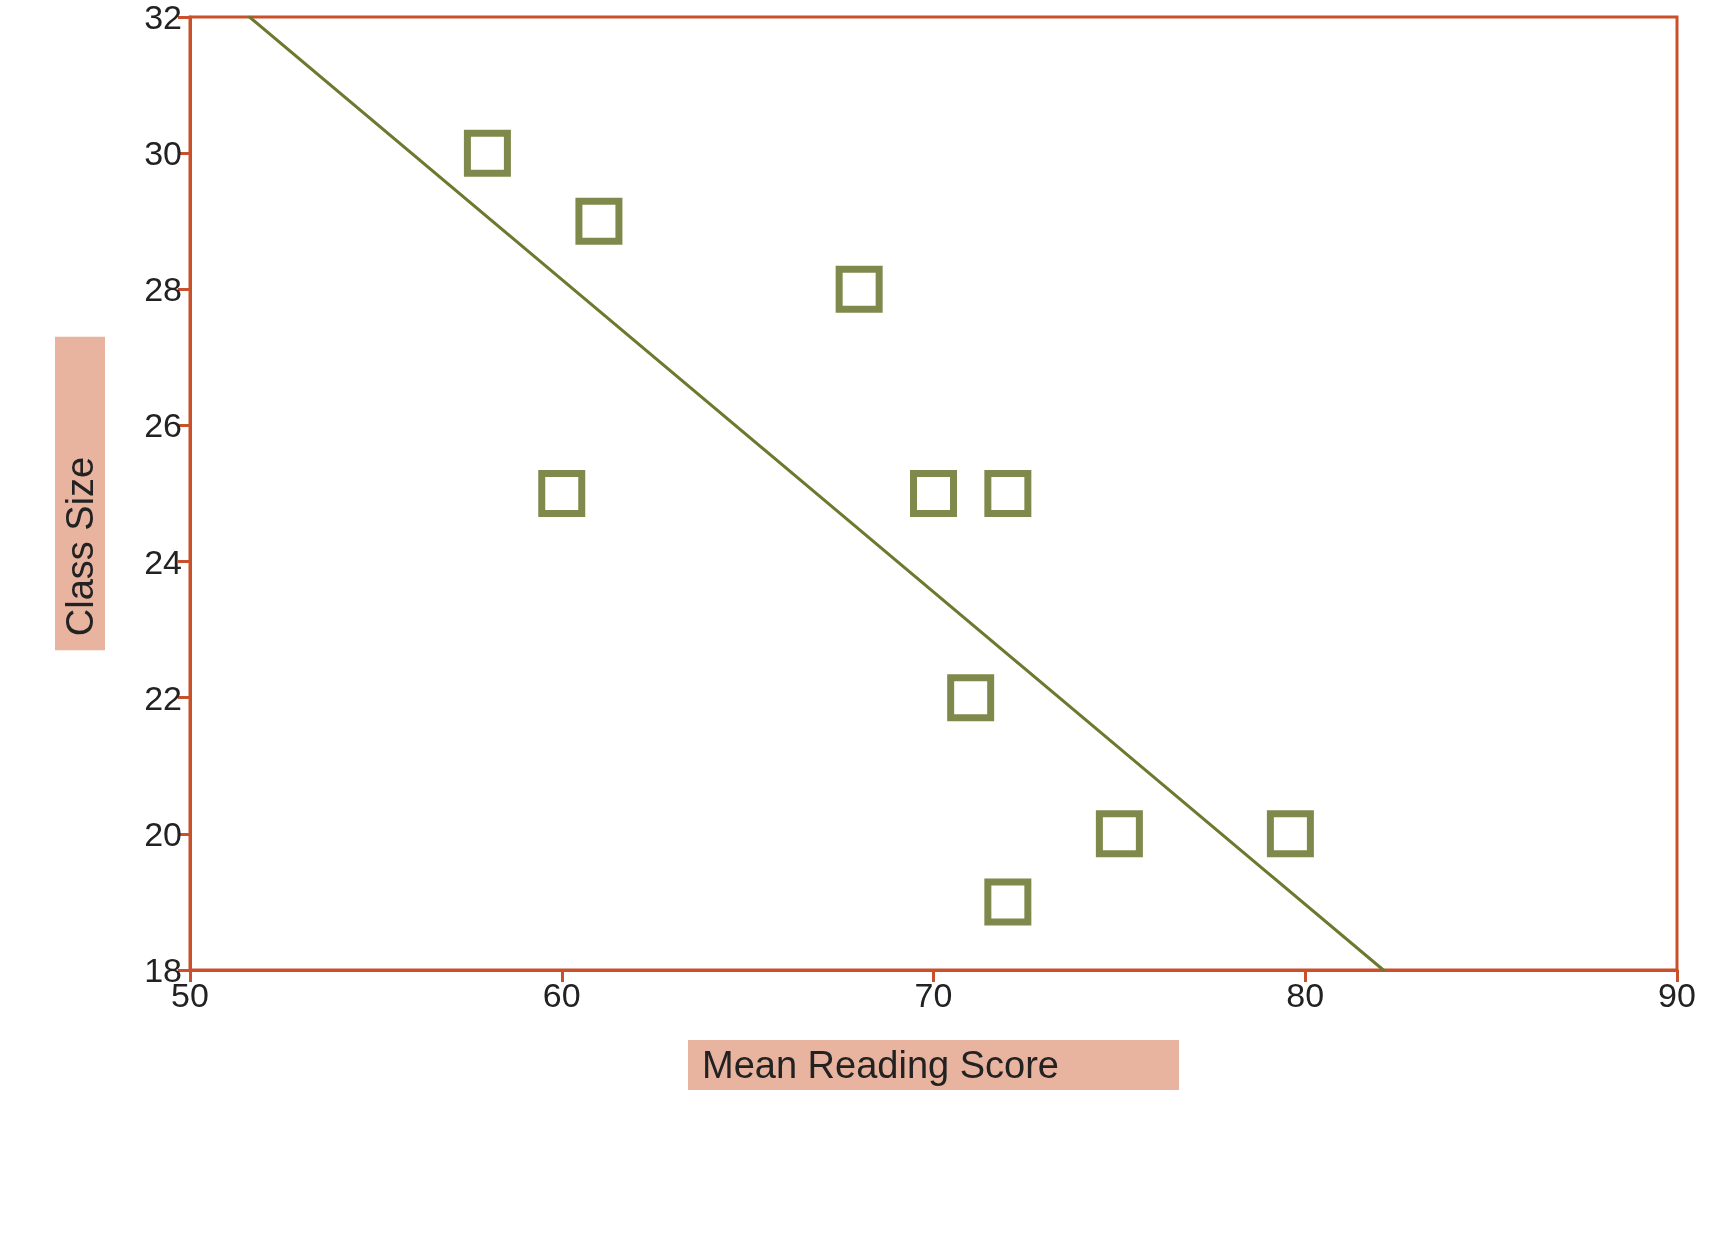  I want to click on y-tick-label: 24, so click(163, 561).